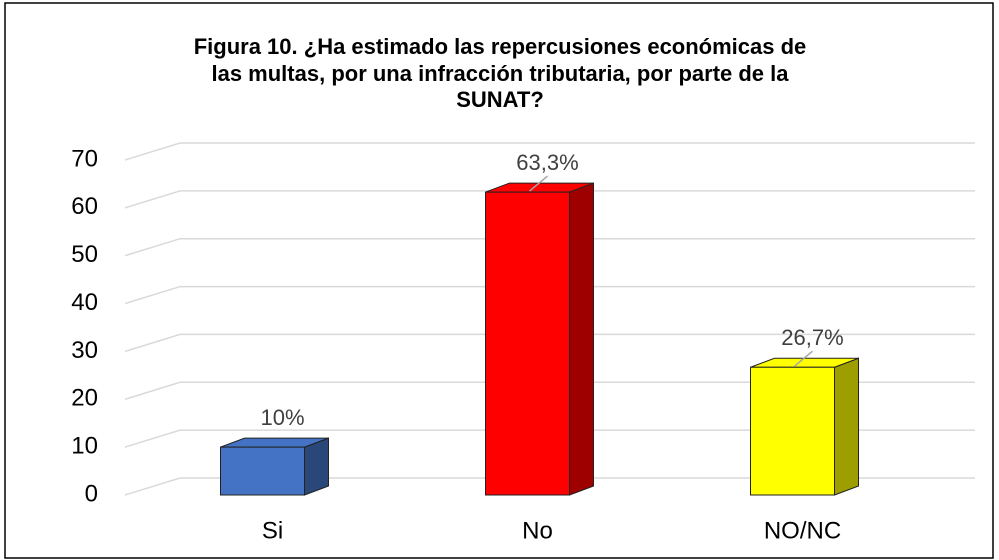  I want to click on y-tick-label: 0, so click(91, 493).